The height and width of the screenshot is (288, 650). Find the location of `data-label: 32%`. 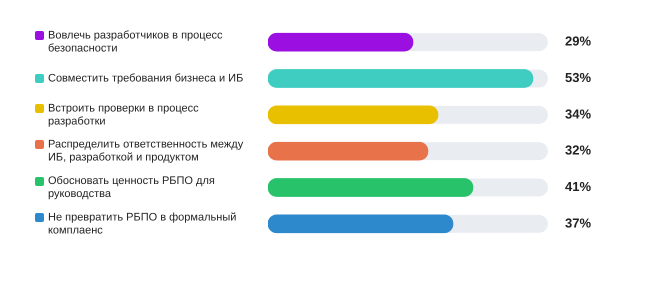

data-label: 32% is located at coordinates (578, 150).